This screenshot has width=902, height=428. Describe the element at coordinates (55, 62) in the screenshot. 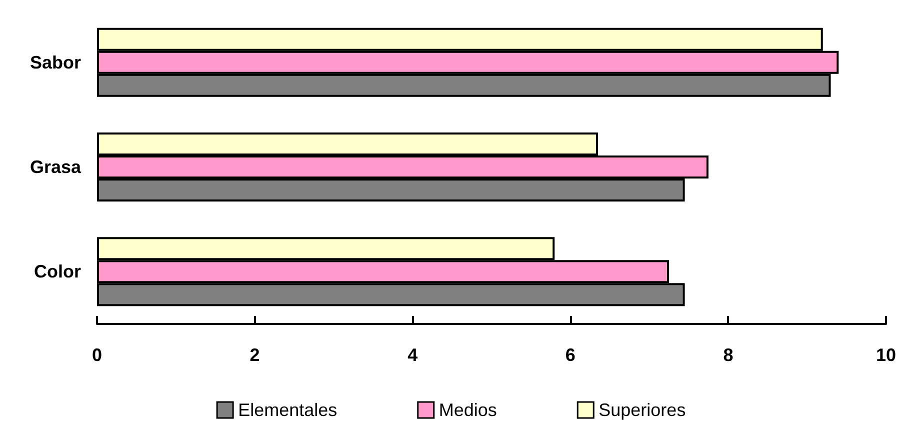

I see `y-tick-label: Sabor` at that location.